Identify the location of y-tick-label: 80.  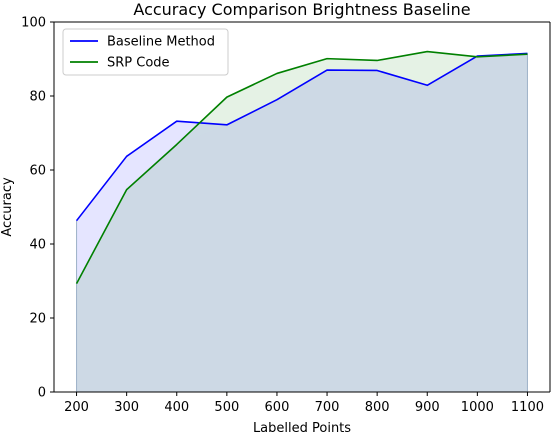
(37, 97).